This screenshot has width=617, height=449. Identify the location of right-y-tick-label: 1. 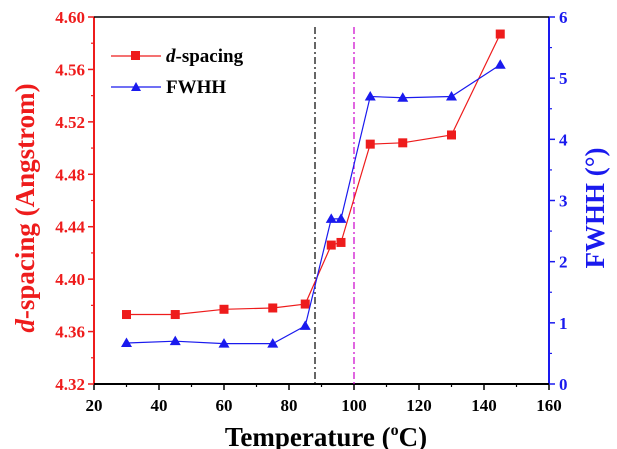
(563, 323).